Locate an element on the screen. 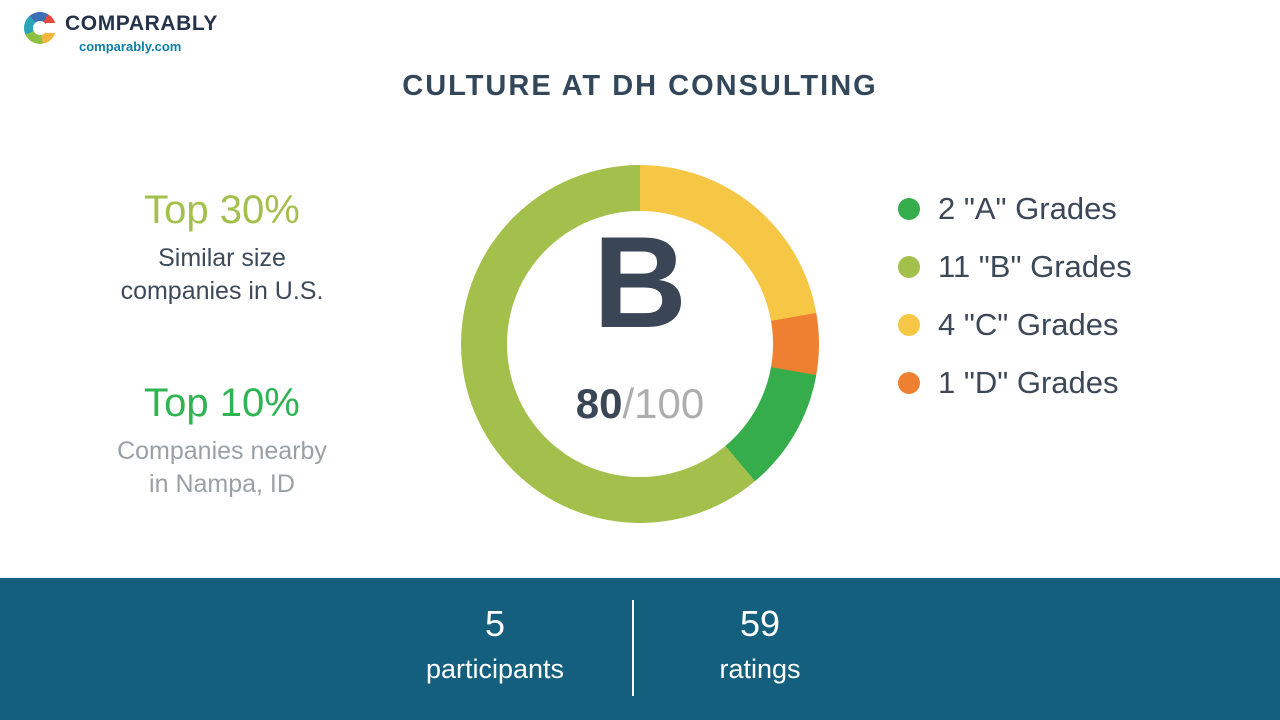 The width and height of the screenshot is (1280, 720). rank-top30-description: Similar size companies in U.S. is located at coordinates (222, 274).